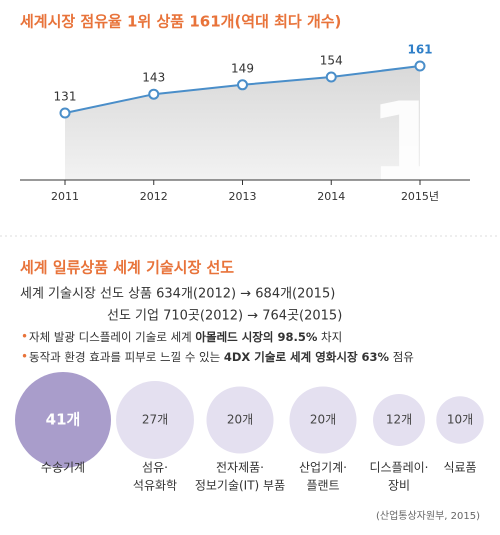 This screenshot has height=535, width=500. What do you see at coordinates (65, 97) in the screenshot?
I see `value-label: 131` at bounding box center [65, 97].